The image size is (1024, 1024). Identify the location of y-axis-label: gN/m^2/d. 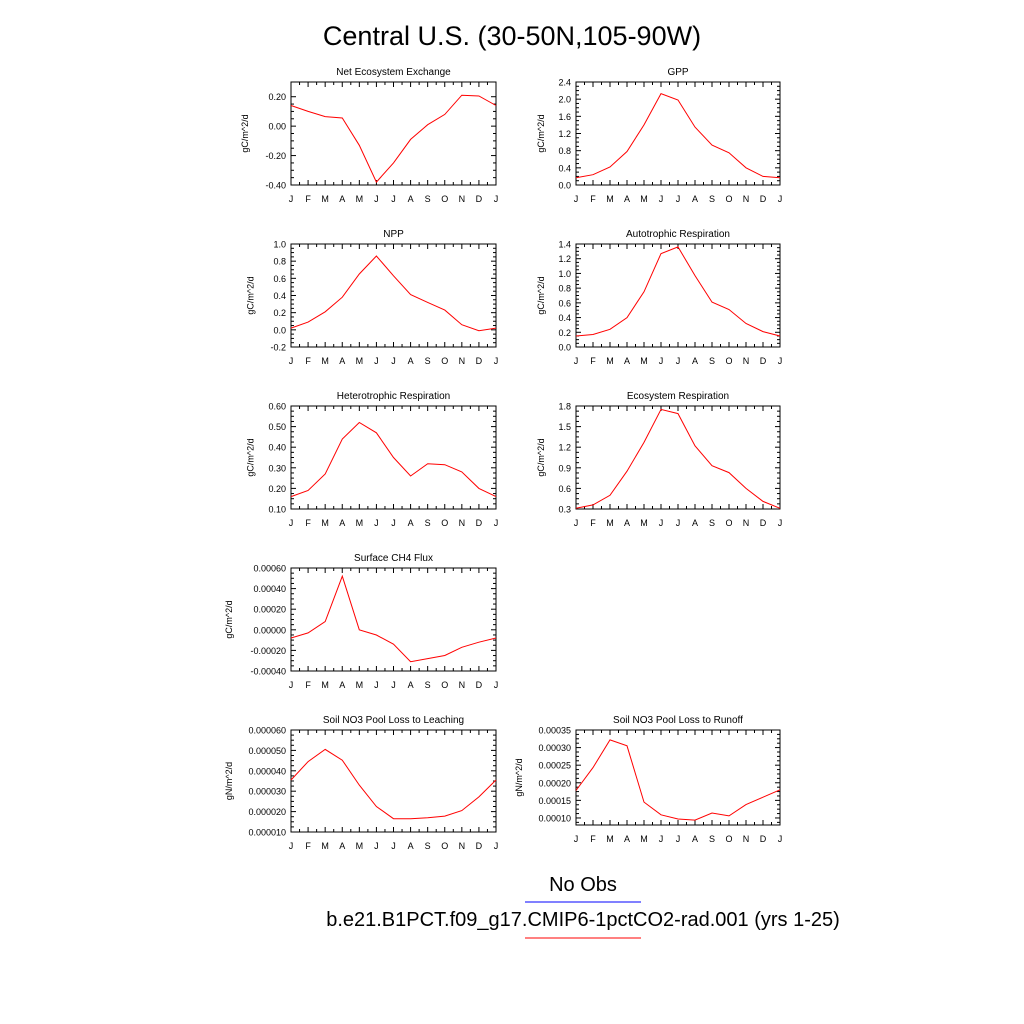
(229, 781).